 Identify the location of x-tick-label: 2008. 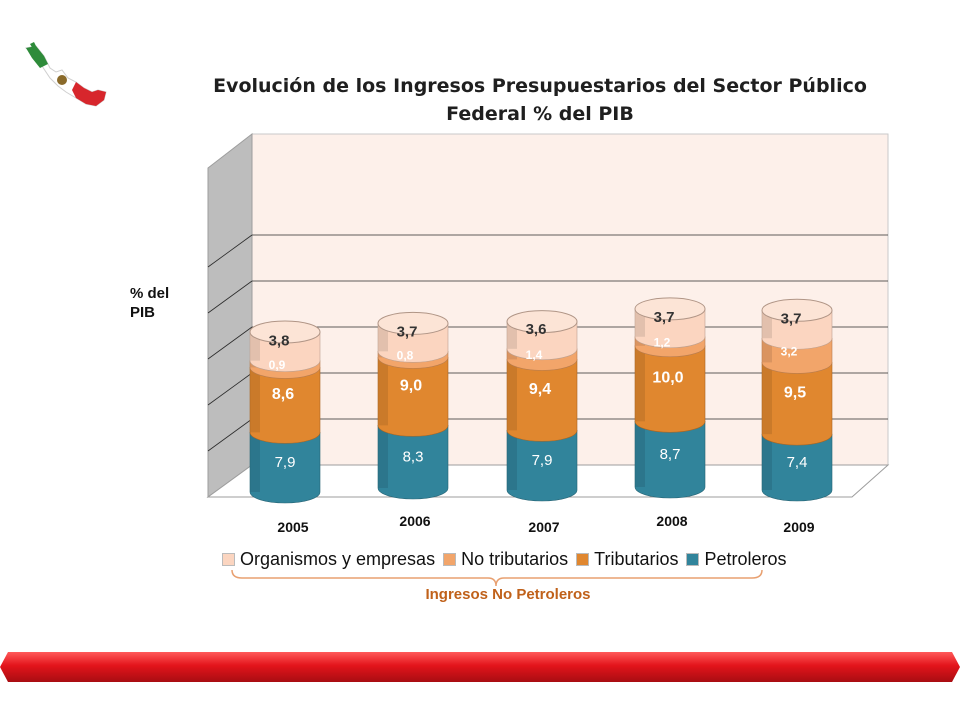
(671, 521).